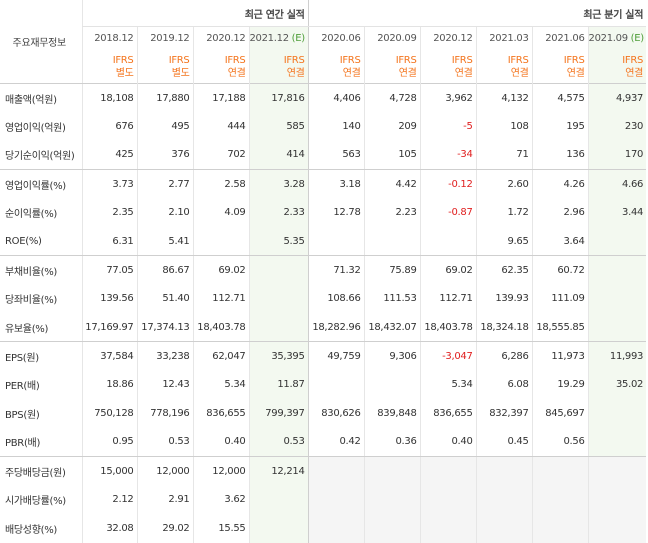 The width and height of the screenshot is (648, 543). Describe the element at coordinates (220, 98) in the screenshot. I see `table-cell: 17,188` at that location.